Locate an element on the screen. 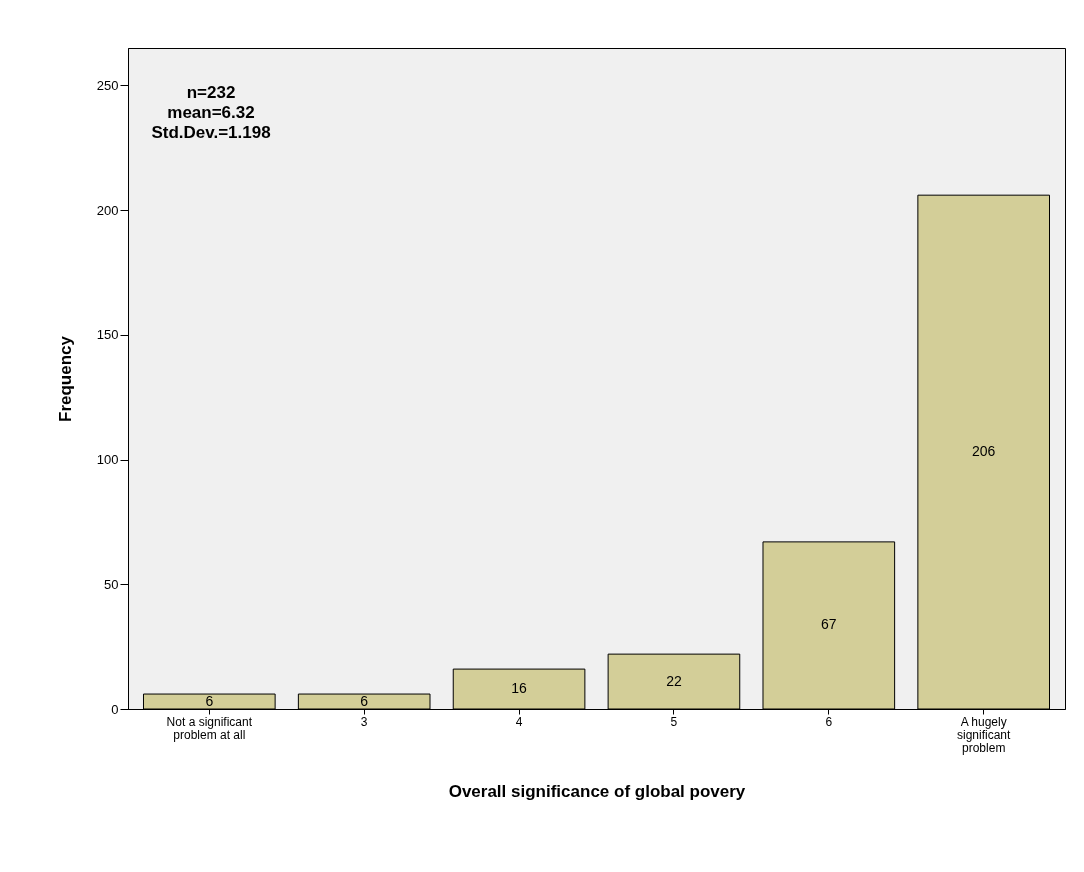 This screenshot has width=1084, height=872. y-tick-label: 150 is located at coordinates (107, 335).